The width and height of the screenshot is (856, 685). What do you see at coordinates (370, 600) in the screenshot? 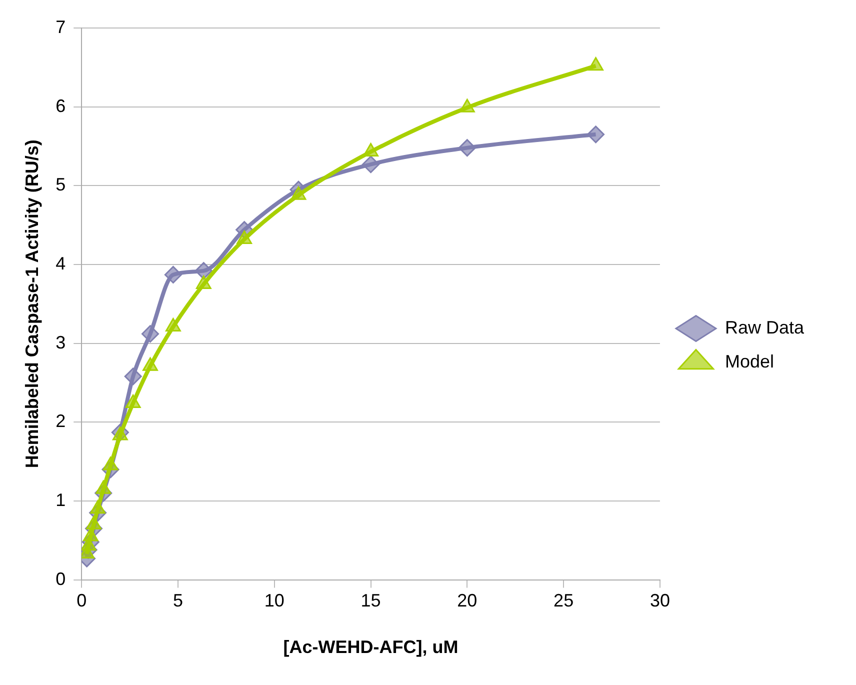
I see `x-tick-label: 15` at bounding box center [370, 600].